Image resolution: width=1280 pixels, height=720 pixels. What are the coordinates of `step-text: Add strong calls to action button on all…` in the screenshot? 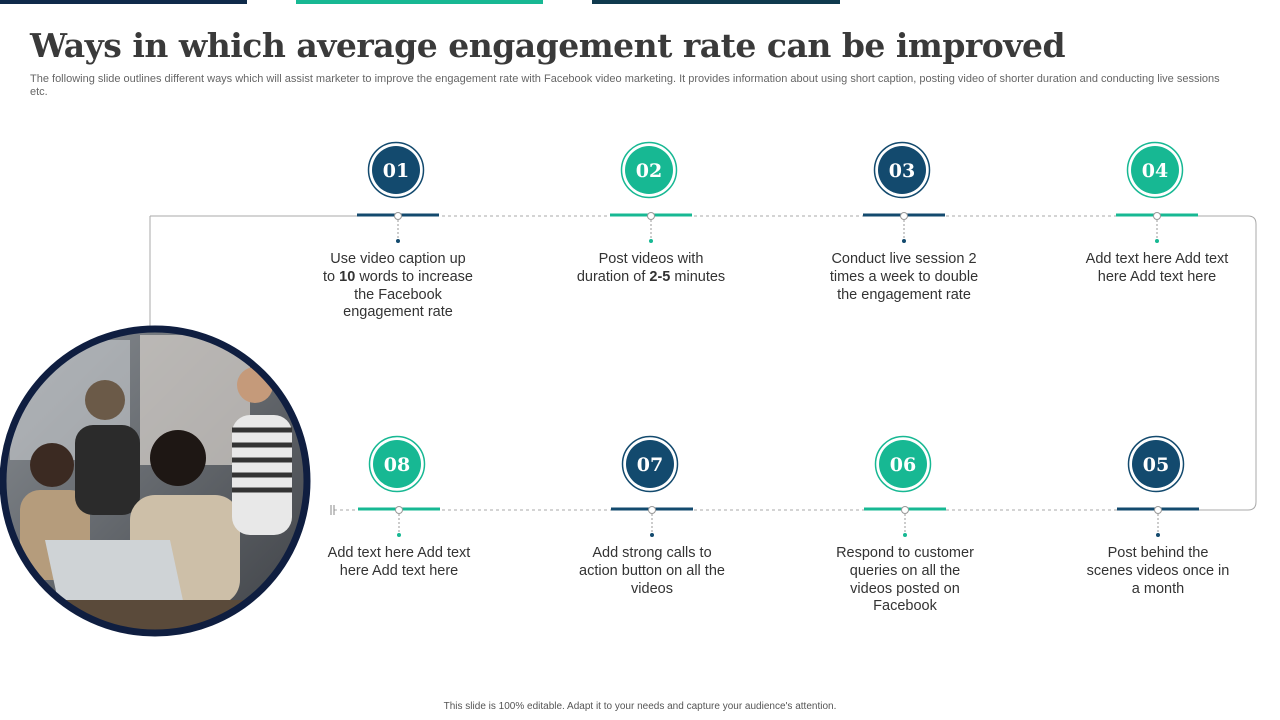 It's located at (652, 571).